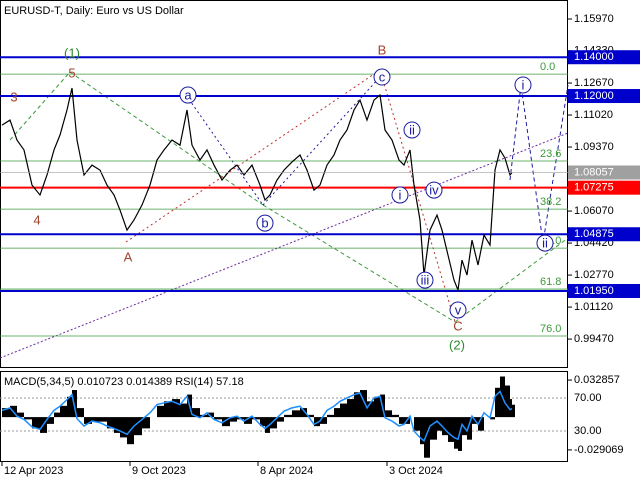  What do you see at coordinates (539, 164) in the screenshot?
I see `projection` at bounding box center [539, 164].